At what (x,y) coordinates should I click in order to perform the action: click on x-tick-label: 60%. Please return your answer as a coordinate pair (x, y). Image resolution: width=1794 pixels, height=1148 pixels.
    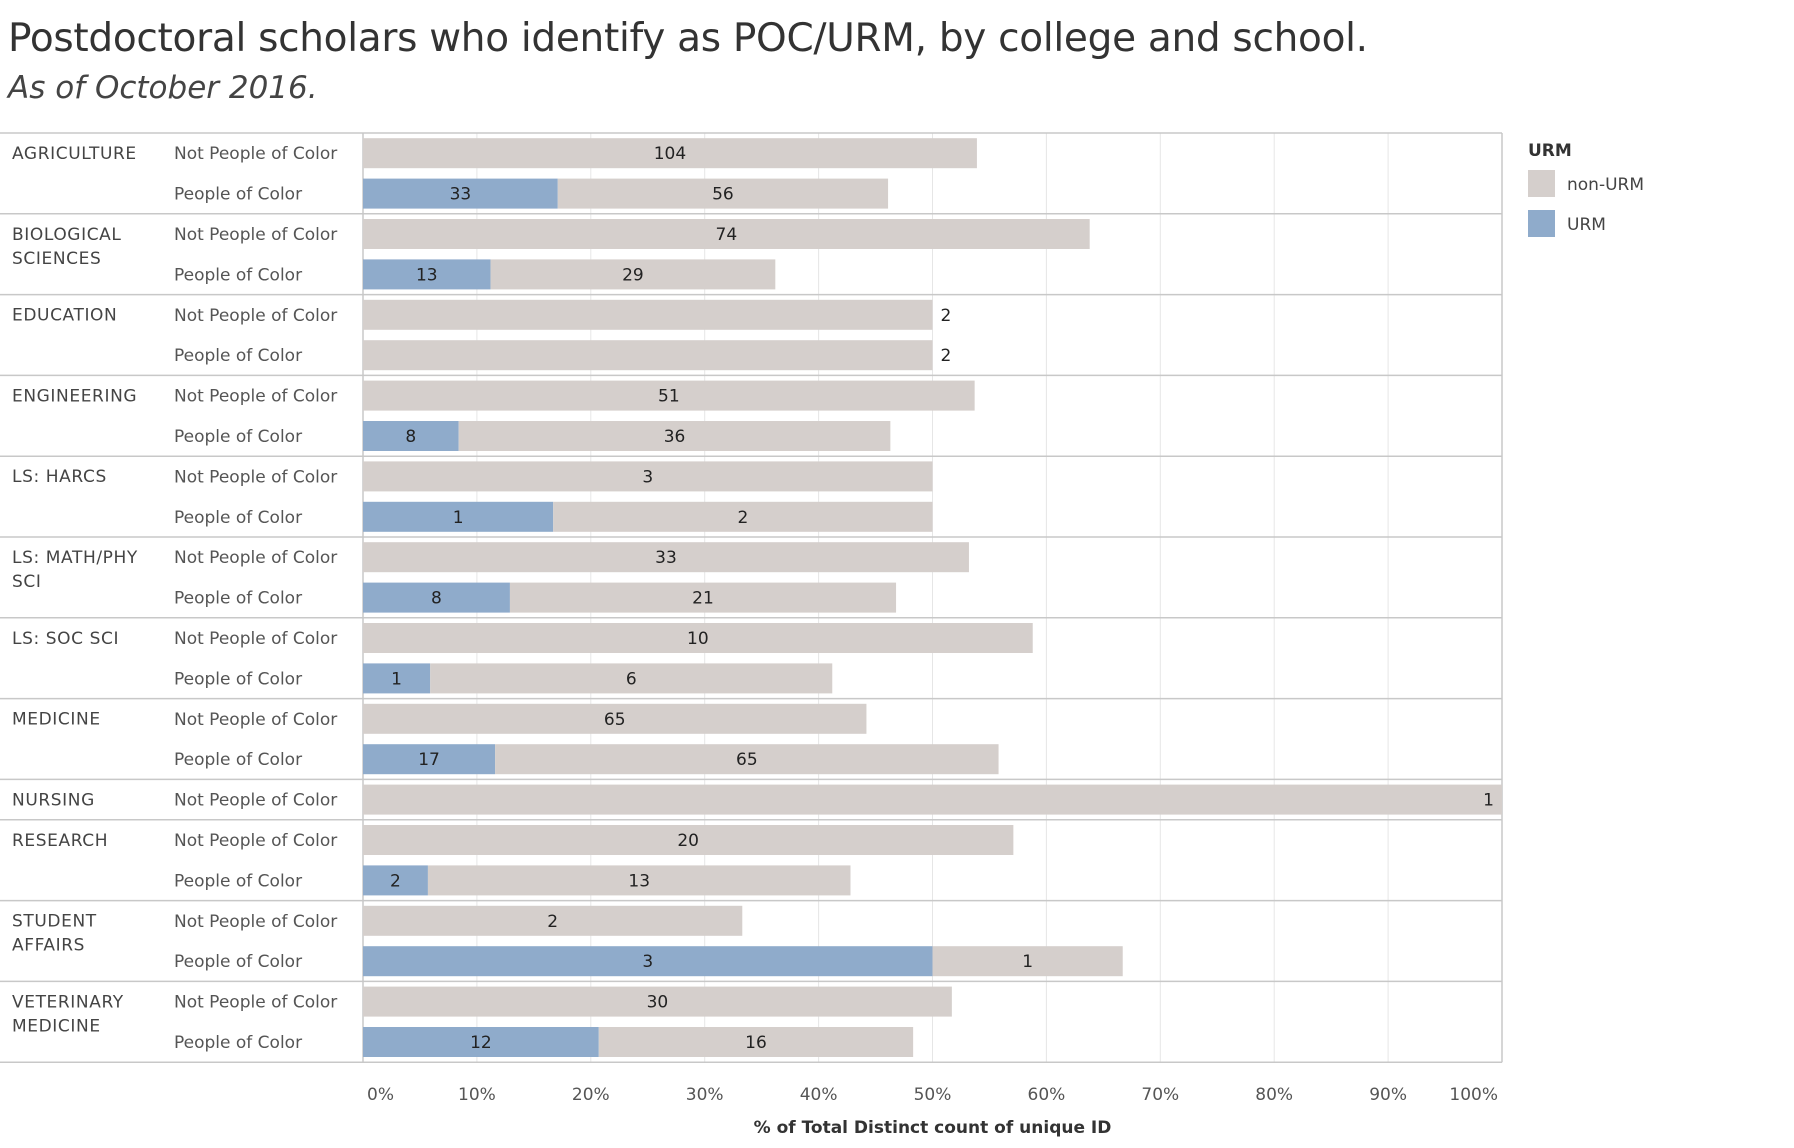
    Looking at the image, I should click on (1047, 1095).